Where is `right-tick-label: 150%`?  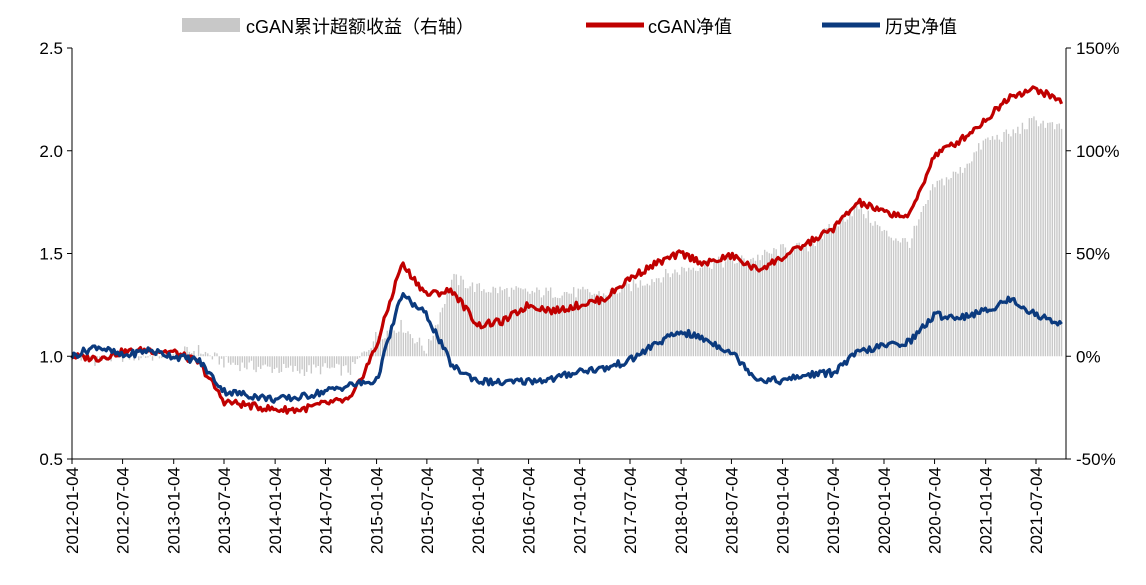
right-tick-label: 150% is located at coordinates (1097, 48).